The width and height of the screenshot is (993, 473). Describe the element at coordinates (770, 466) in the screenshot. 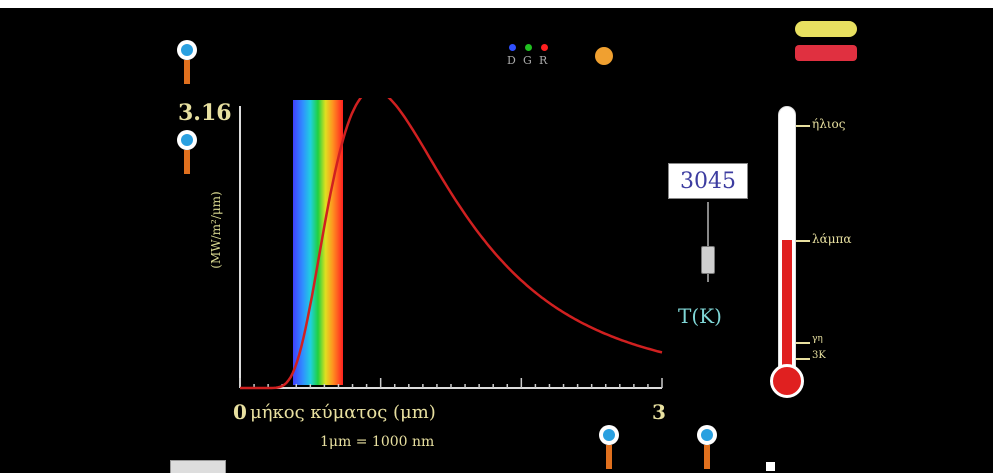

I see `option-checkbox` at that location.